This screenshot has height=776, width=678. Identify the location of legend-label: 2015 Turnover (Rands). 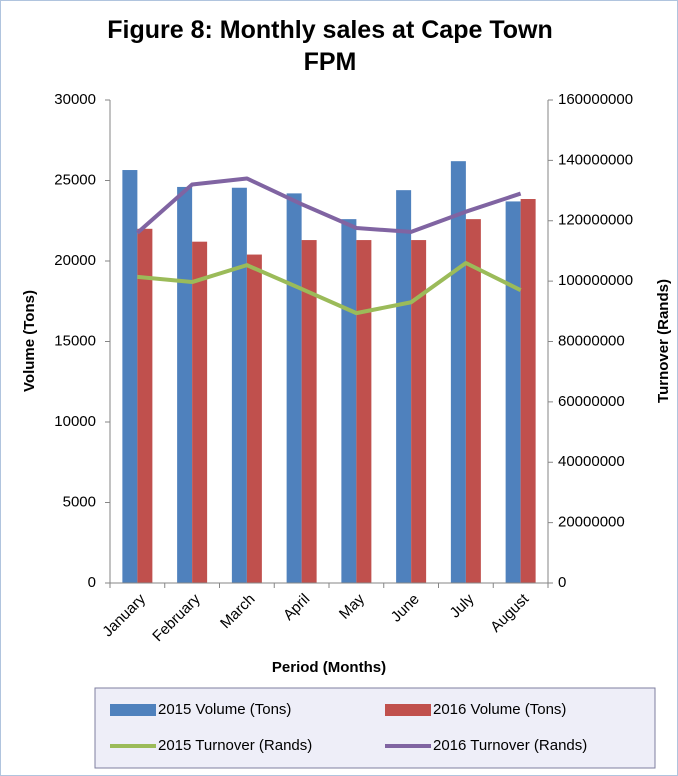
(235, 745).